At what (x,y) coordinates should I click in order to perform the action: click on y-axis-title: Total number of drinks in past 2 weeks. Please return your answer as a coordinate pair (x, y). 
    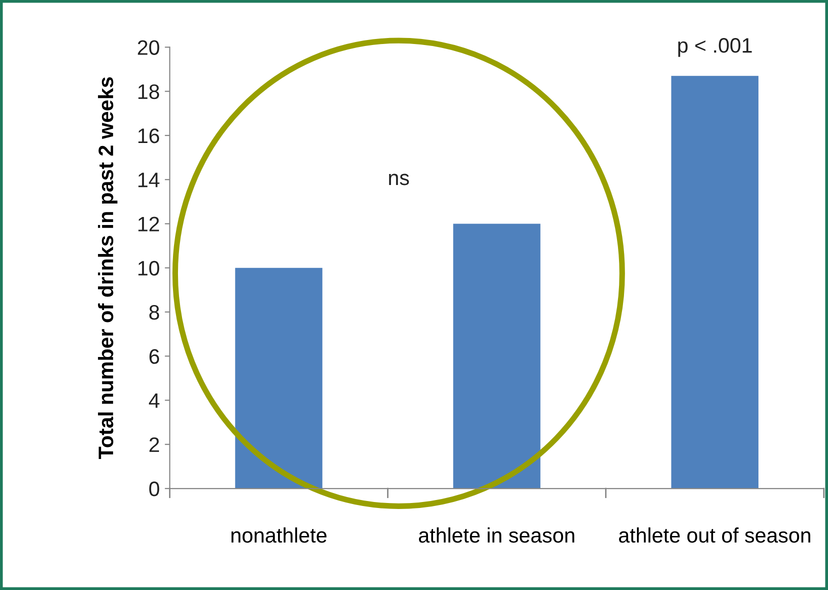
    Looking at the image, I should click on (108, 268).